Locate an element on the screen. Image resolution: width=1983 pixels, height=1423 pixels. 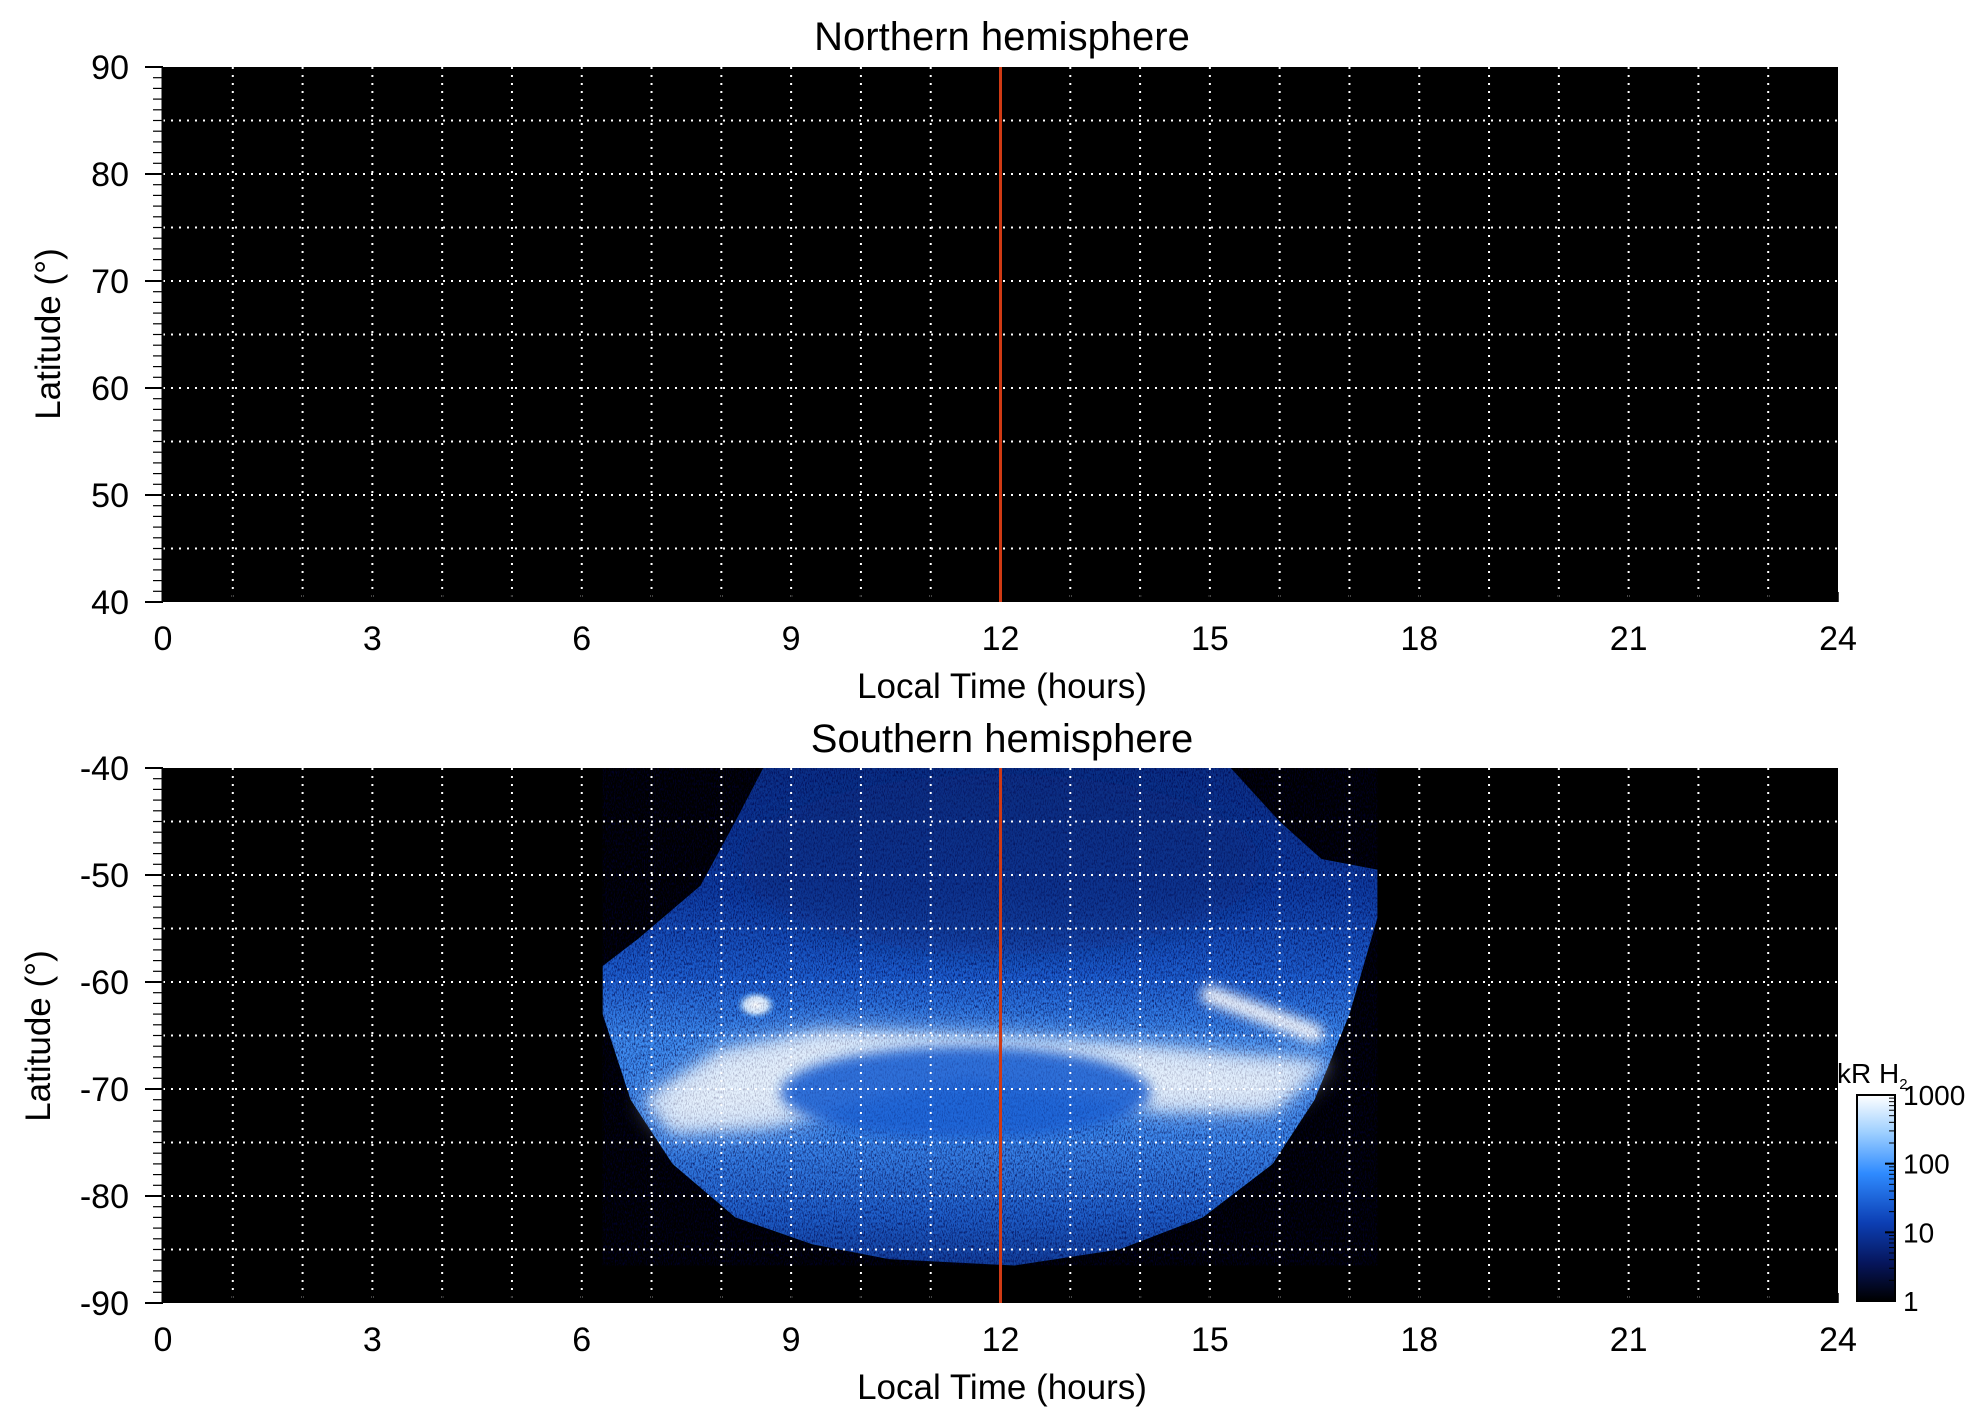
north-y-tick-label: 50 is located at coordinates (110, 496).